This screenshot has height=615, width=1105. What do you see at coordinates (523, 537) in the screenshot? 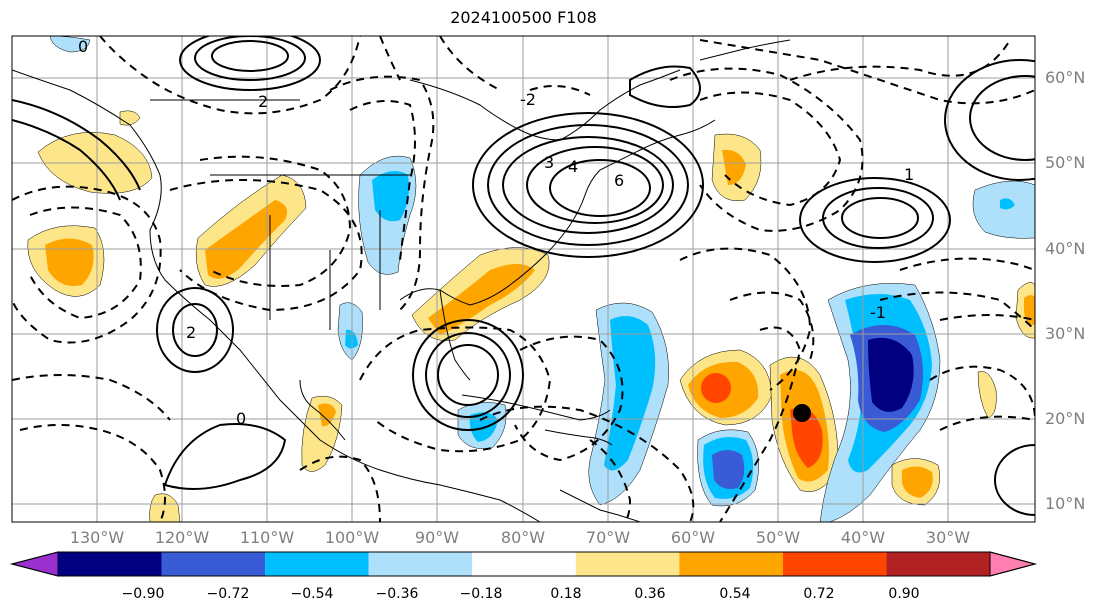
I see `lon-label: 80°W` at bounding box center [523, 537].